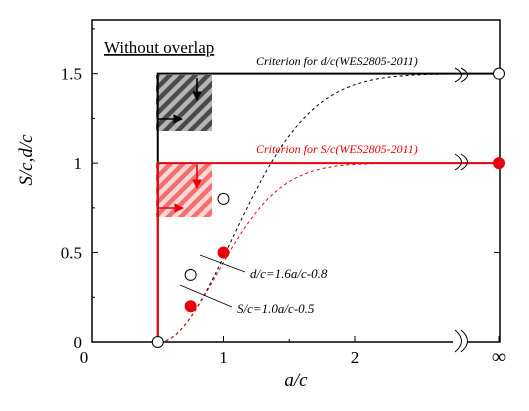  I want to click on fit-equation-dc: d/c=1.6a/c-0.8, so click(289, 273).